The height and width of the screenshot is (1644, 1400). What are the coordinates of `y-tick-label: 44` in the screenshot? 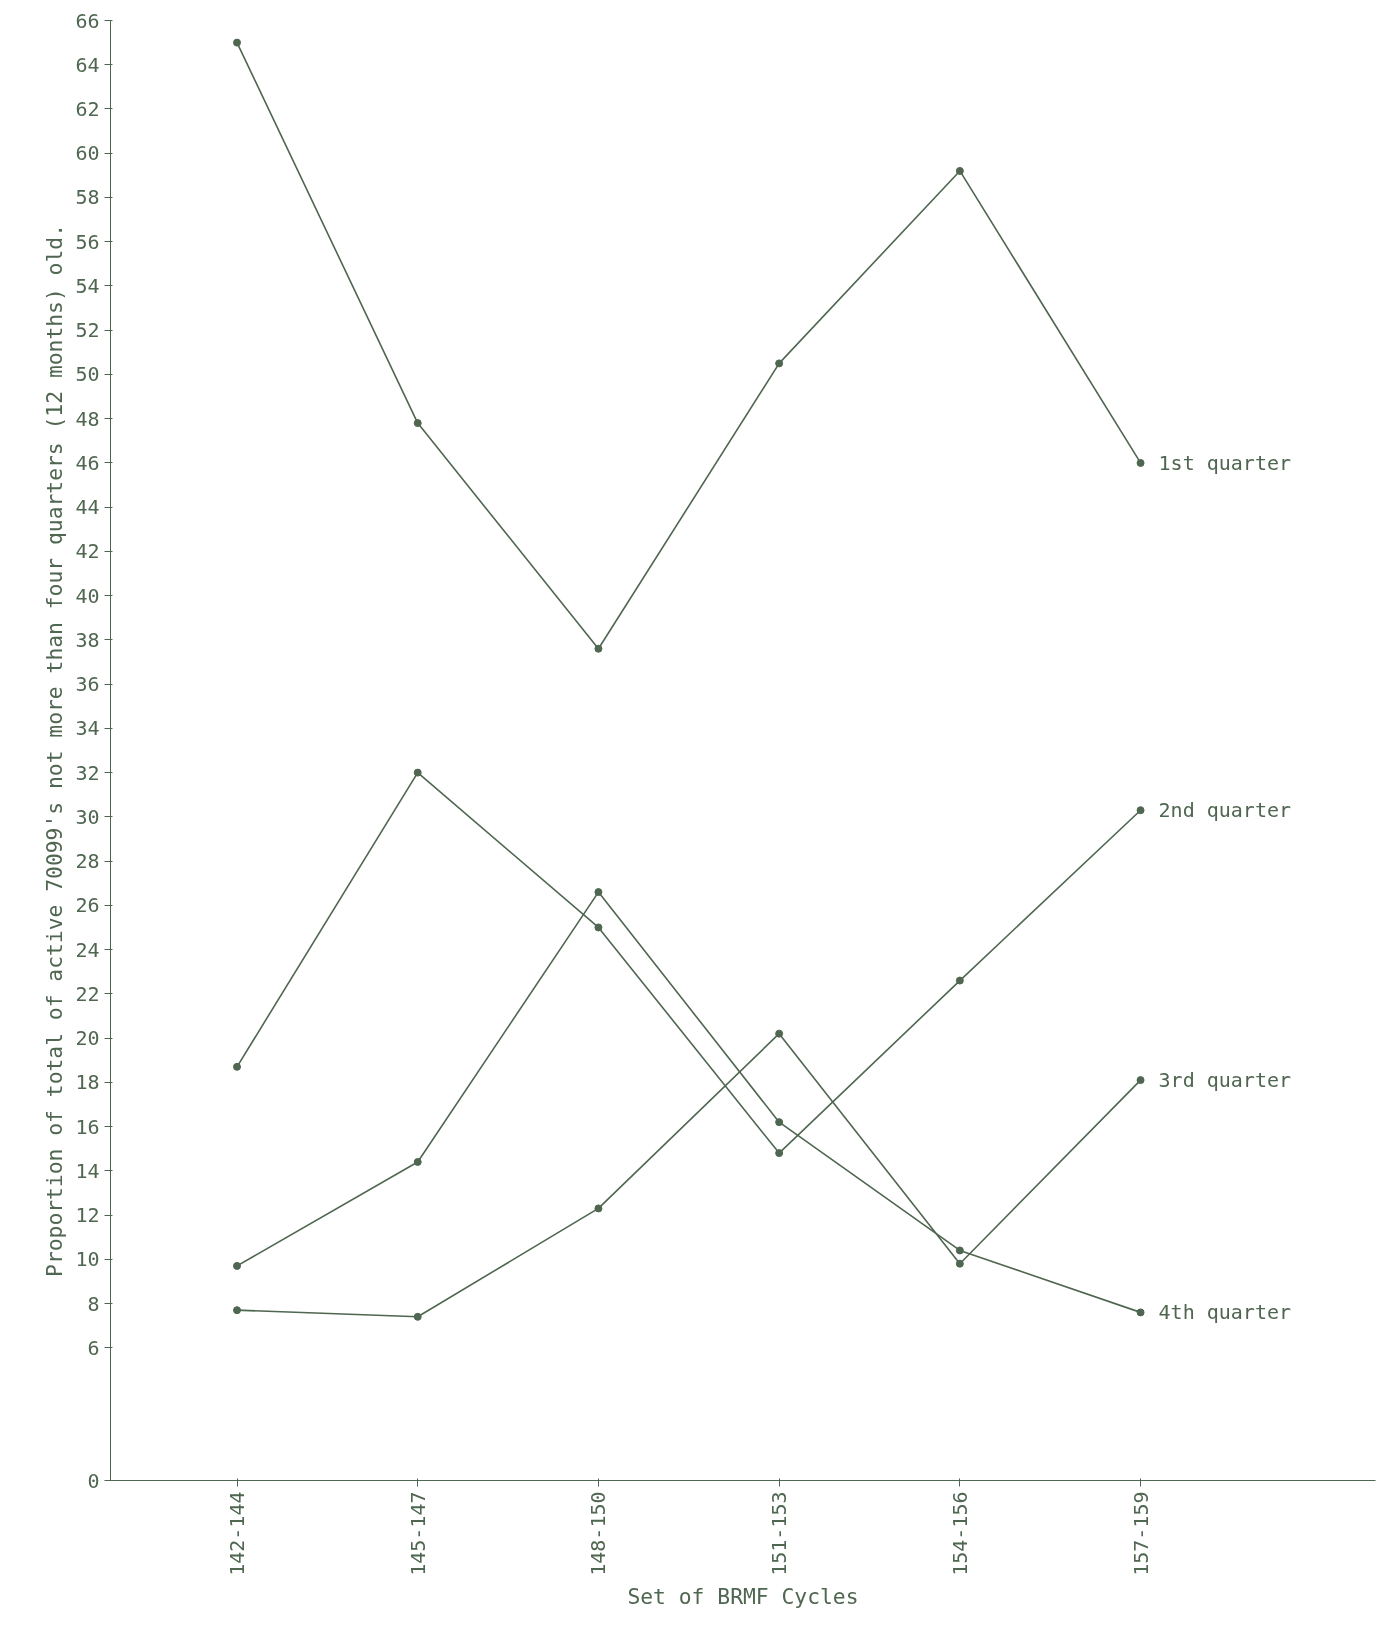 It's located at (87, 507).